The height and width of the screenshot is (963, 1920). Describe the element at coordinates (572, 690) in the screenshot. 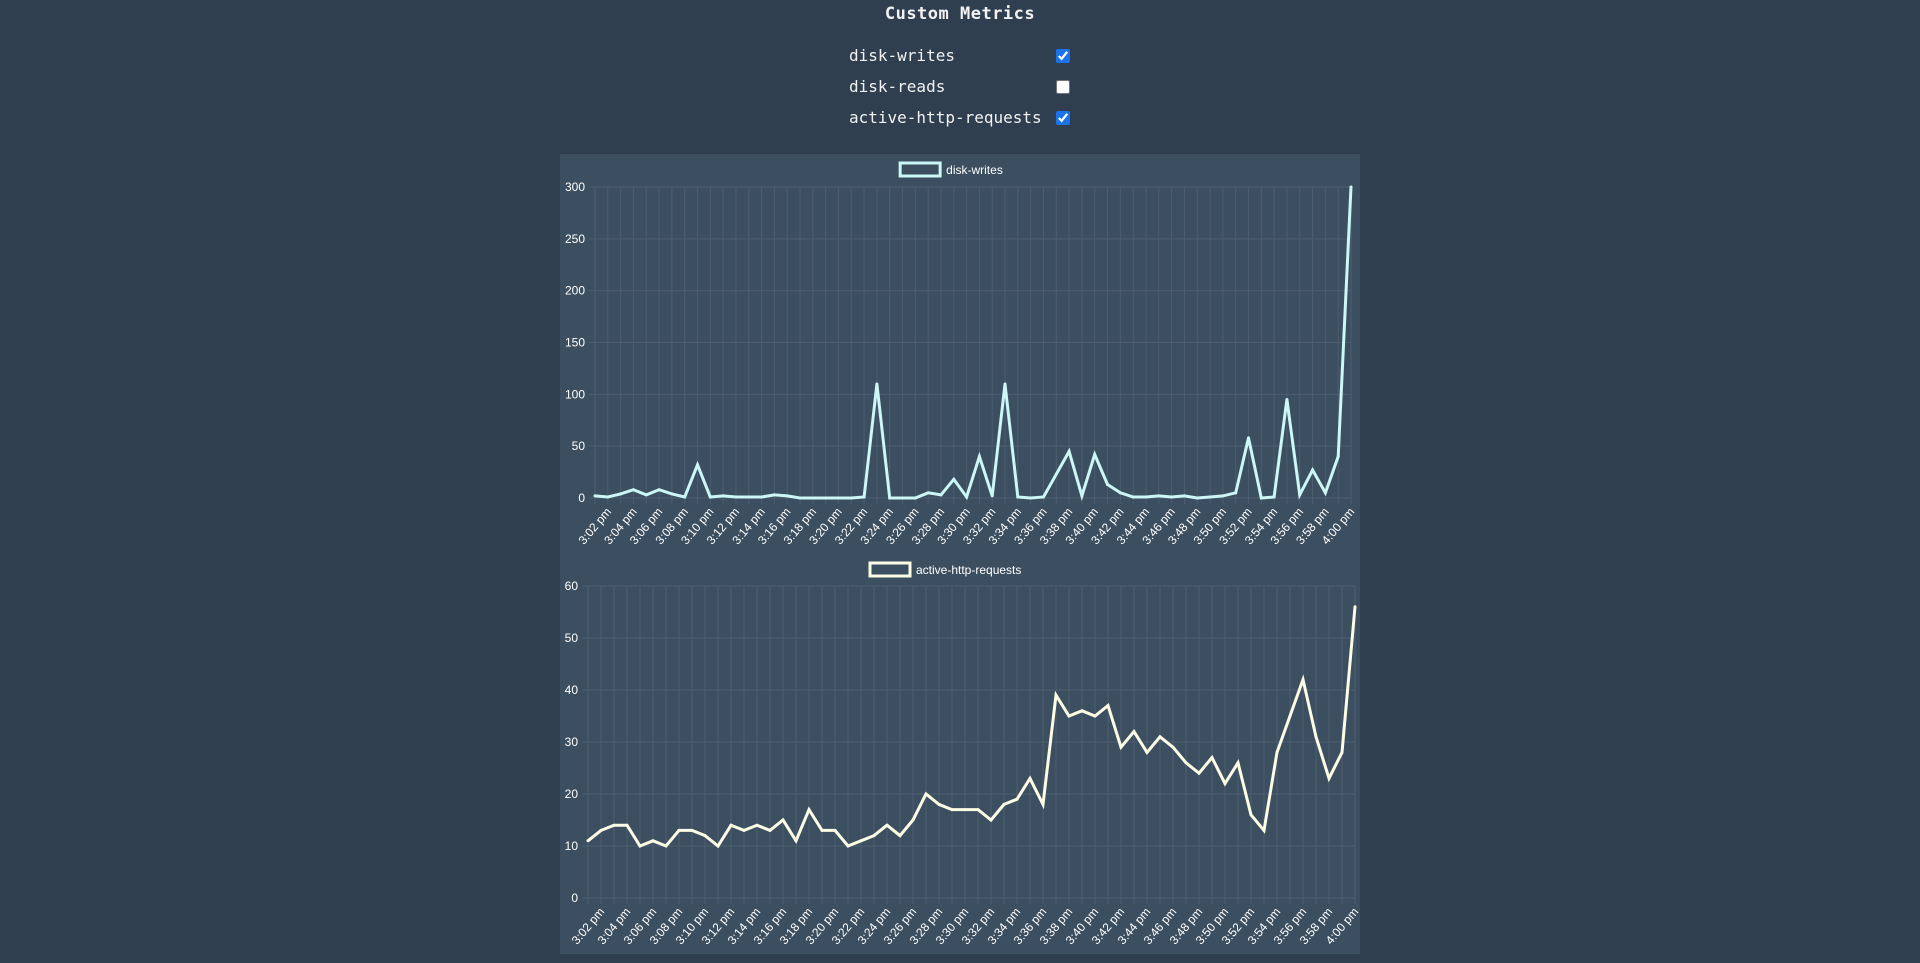

I see `y-tick-label: 40` at that location.